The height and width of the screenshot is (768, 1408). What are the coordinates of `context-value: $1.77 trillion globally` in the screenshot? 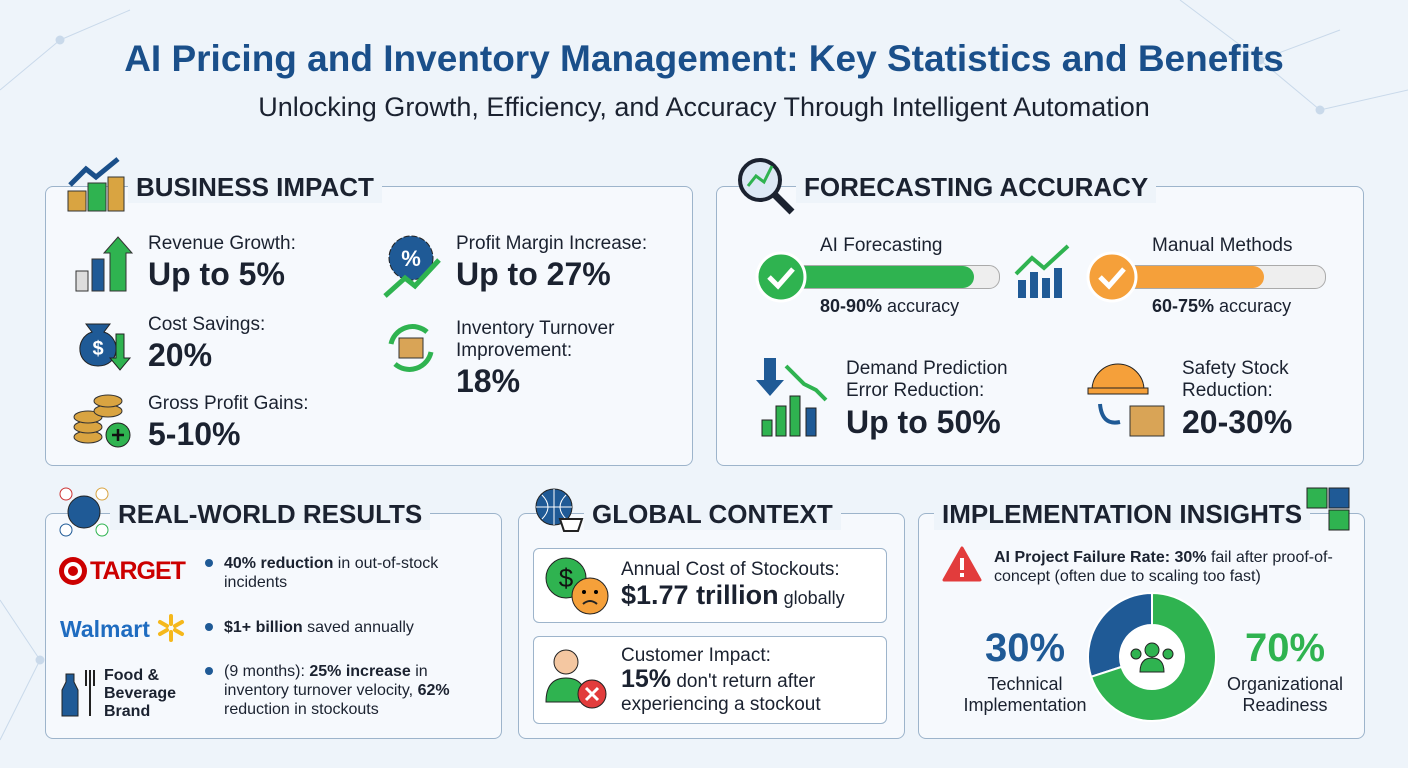 It's located at (733, 595).